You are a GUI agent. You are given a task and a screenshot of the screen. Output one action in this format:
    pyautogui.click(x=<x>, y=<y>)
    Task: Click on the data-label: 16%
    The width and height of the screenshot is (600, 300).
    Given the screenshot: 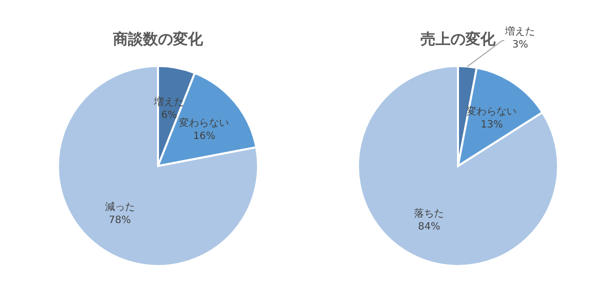 What is the action you would take?
    pyautogui.click(x=204, y=136)
    